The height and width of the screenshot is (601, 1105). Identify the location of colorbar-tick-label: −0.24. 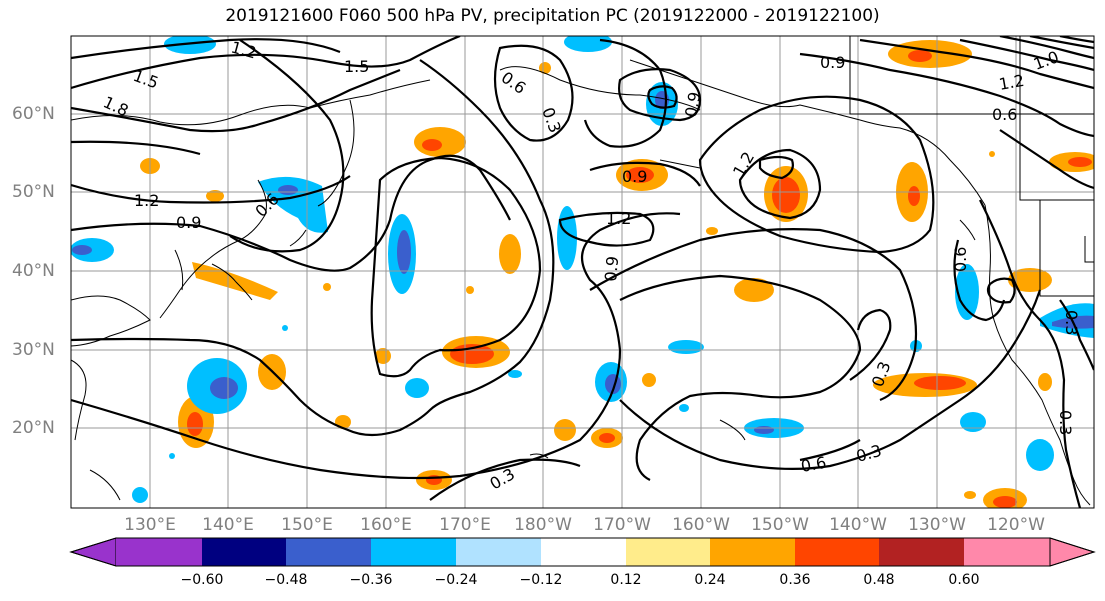
(456, 580).